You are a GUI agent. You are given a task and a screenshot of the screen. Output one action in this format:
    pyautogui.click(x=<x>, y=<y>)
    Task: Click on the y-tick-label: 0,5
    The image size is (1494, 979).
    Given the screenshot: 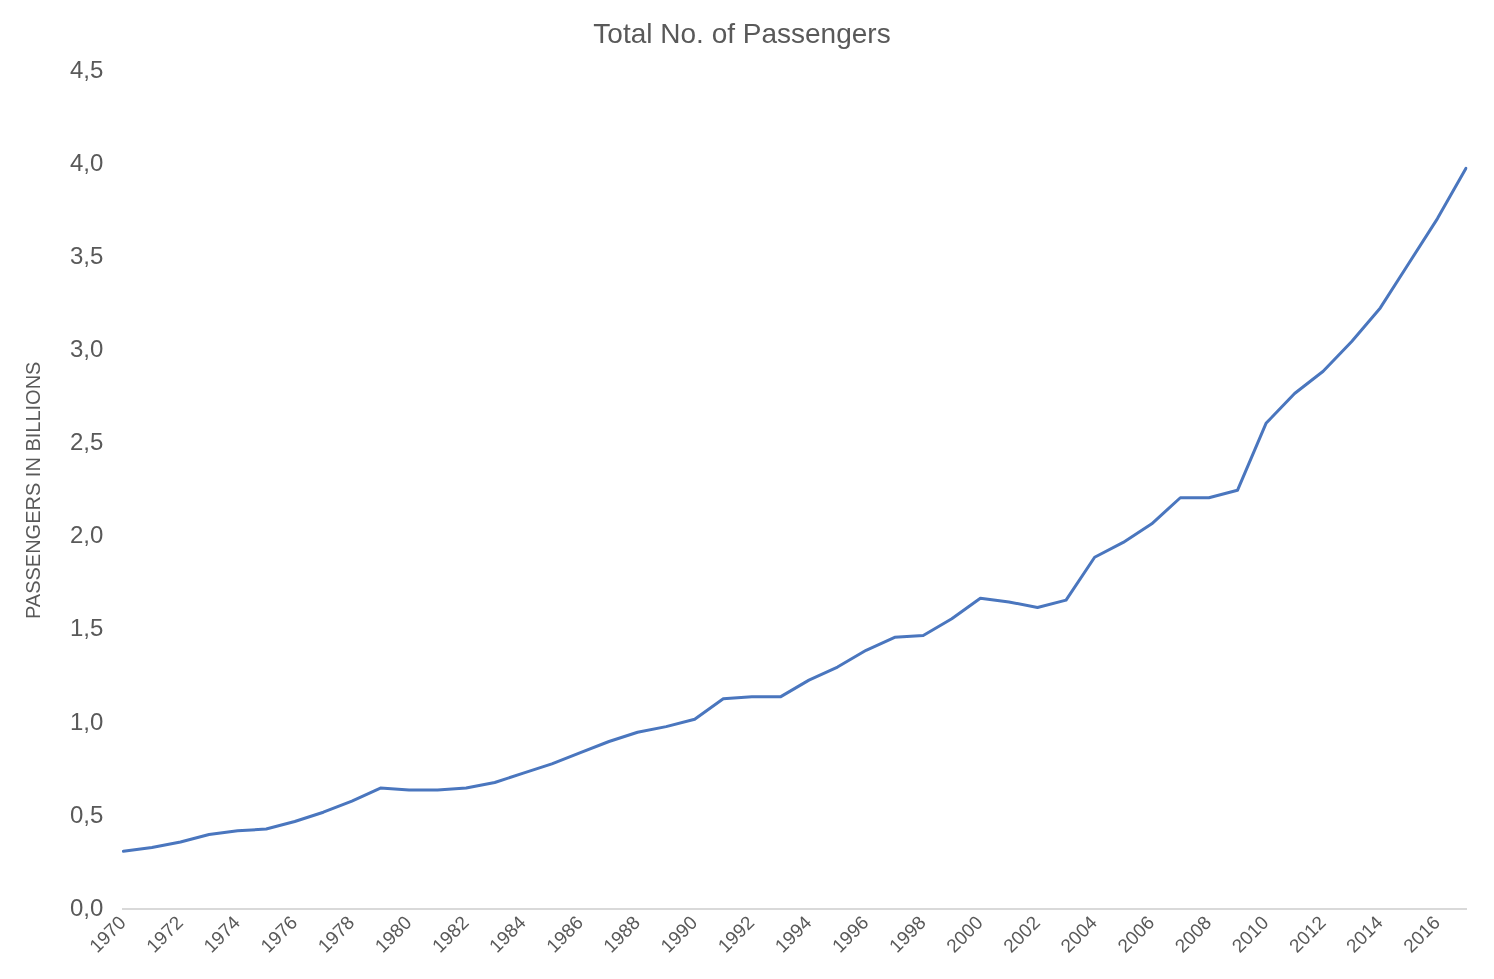 What is the action you would take?
    pyautogui.click(x=86, y=814)
    